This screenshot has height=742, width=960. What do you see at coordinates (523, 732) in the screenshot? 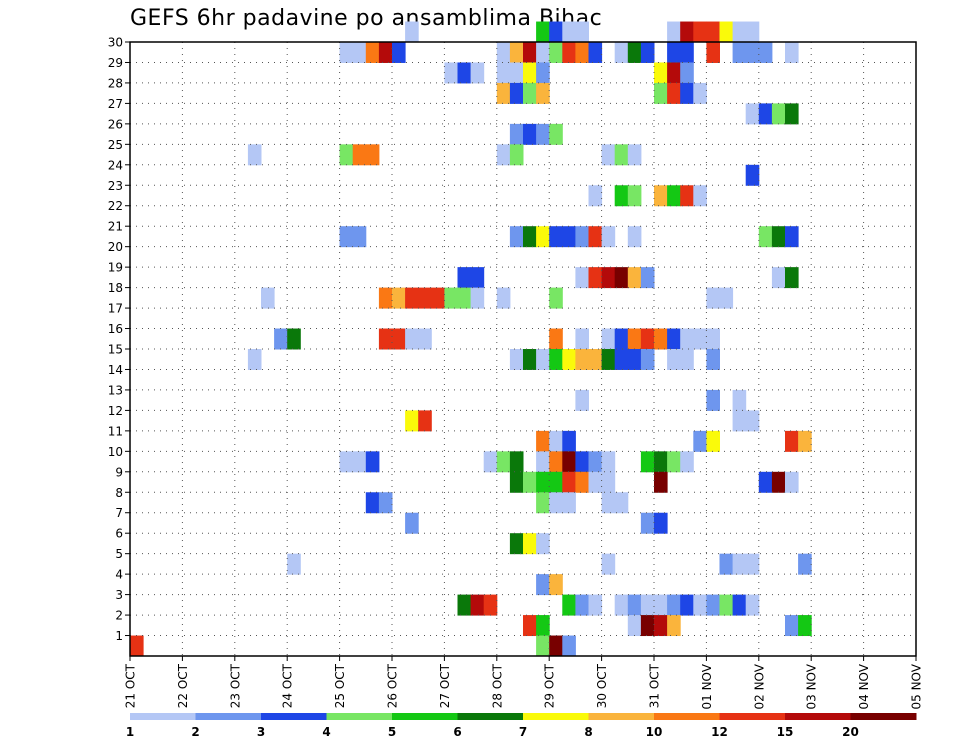
I see `legend-label: 7` at bounding box center [523, 732].